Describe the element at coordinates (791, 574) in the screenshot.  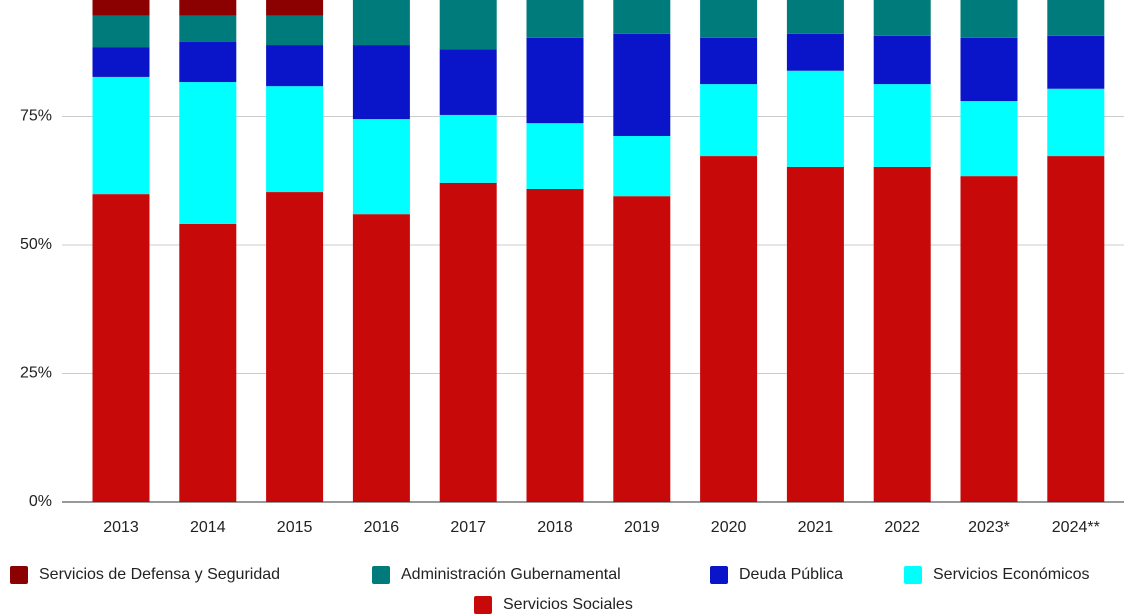
I see `legend-label: Deuda Pública` at that location.